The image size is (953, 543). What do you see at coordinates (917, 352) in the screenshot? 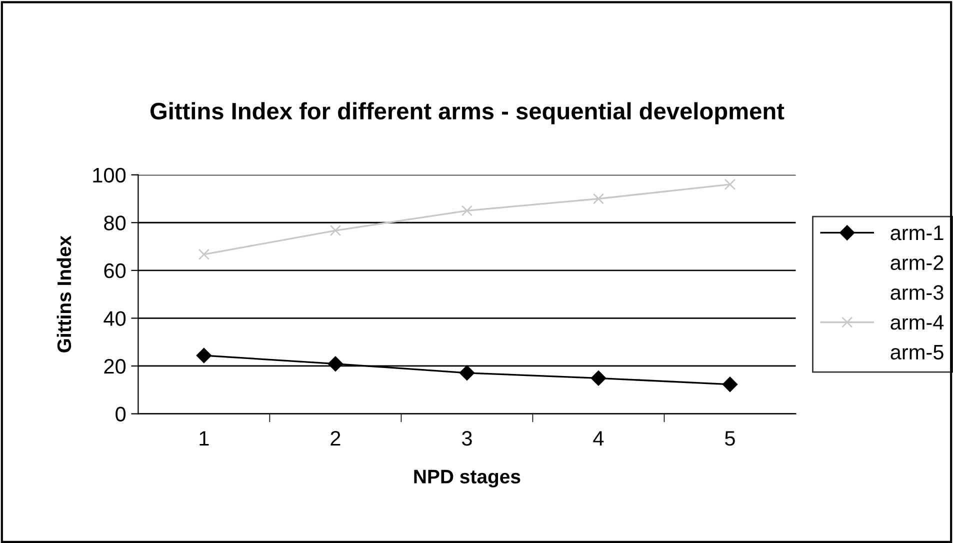
I see `text: arm-5` at bounding box center [917, 352].